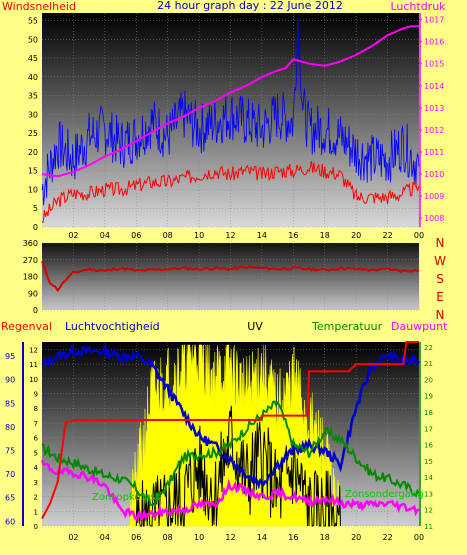  I want to click on rain-label: Regenval, so click(26, 326).